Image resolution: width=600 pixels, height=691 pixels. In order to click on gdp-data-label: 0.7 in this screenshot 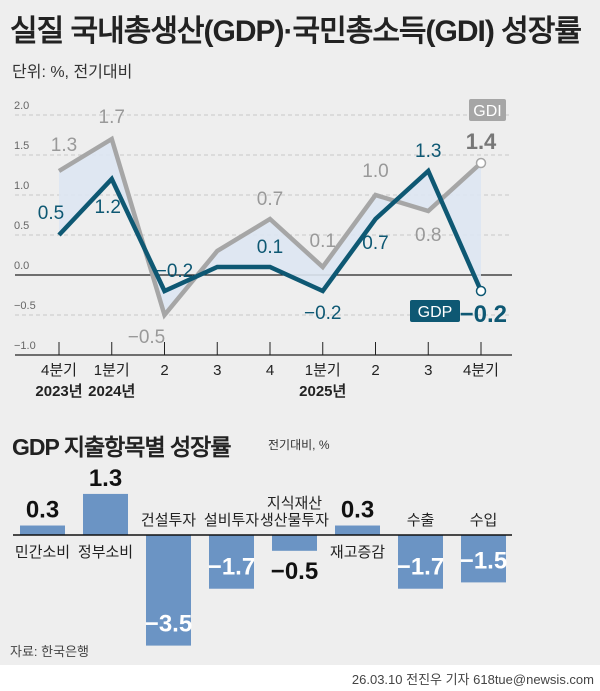, I will do `click(375, 243)`.